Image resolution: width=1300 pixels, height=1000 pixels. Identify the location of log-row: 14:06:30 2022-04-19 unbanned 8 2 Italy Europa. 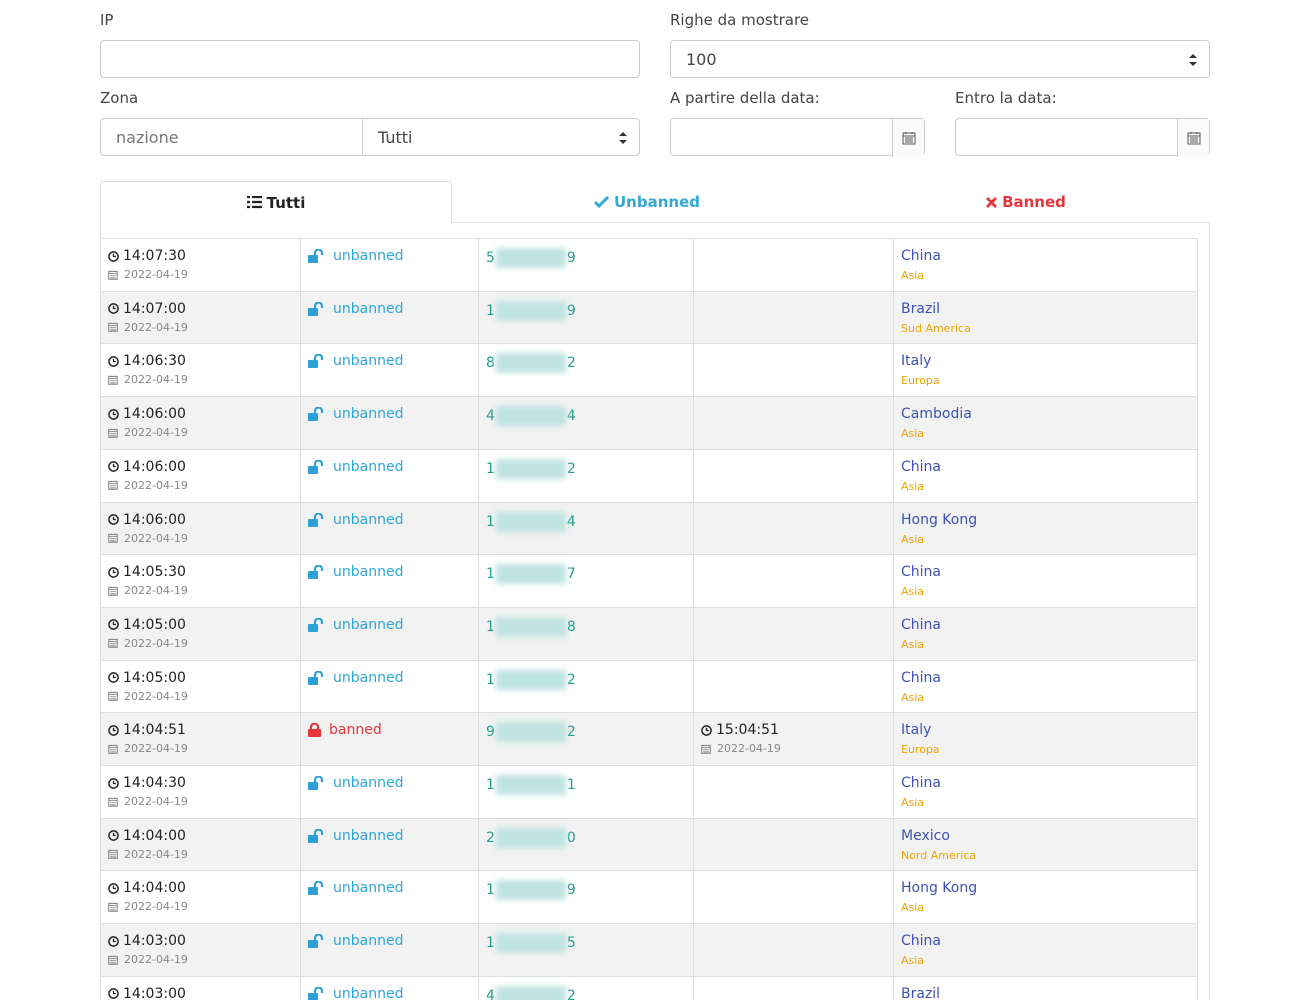
(649, 370).